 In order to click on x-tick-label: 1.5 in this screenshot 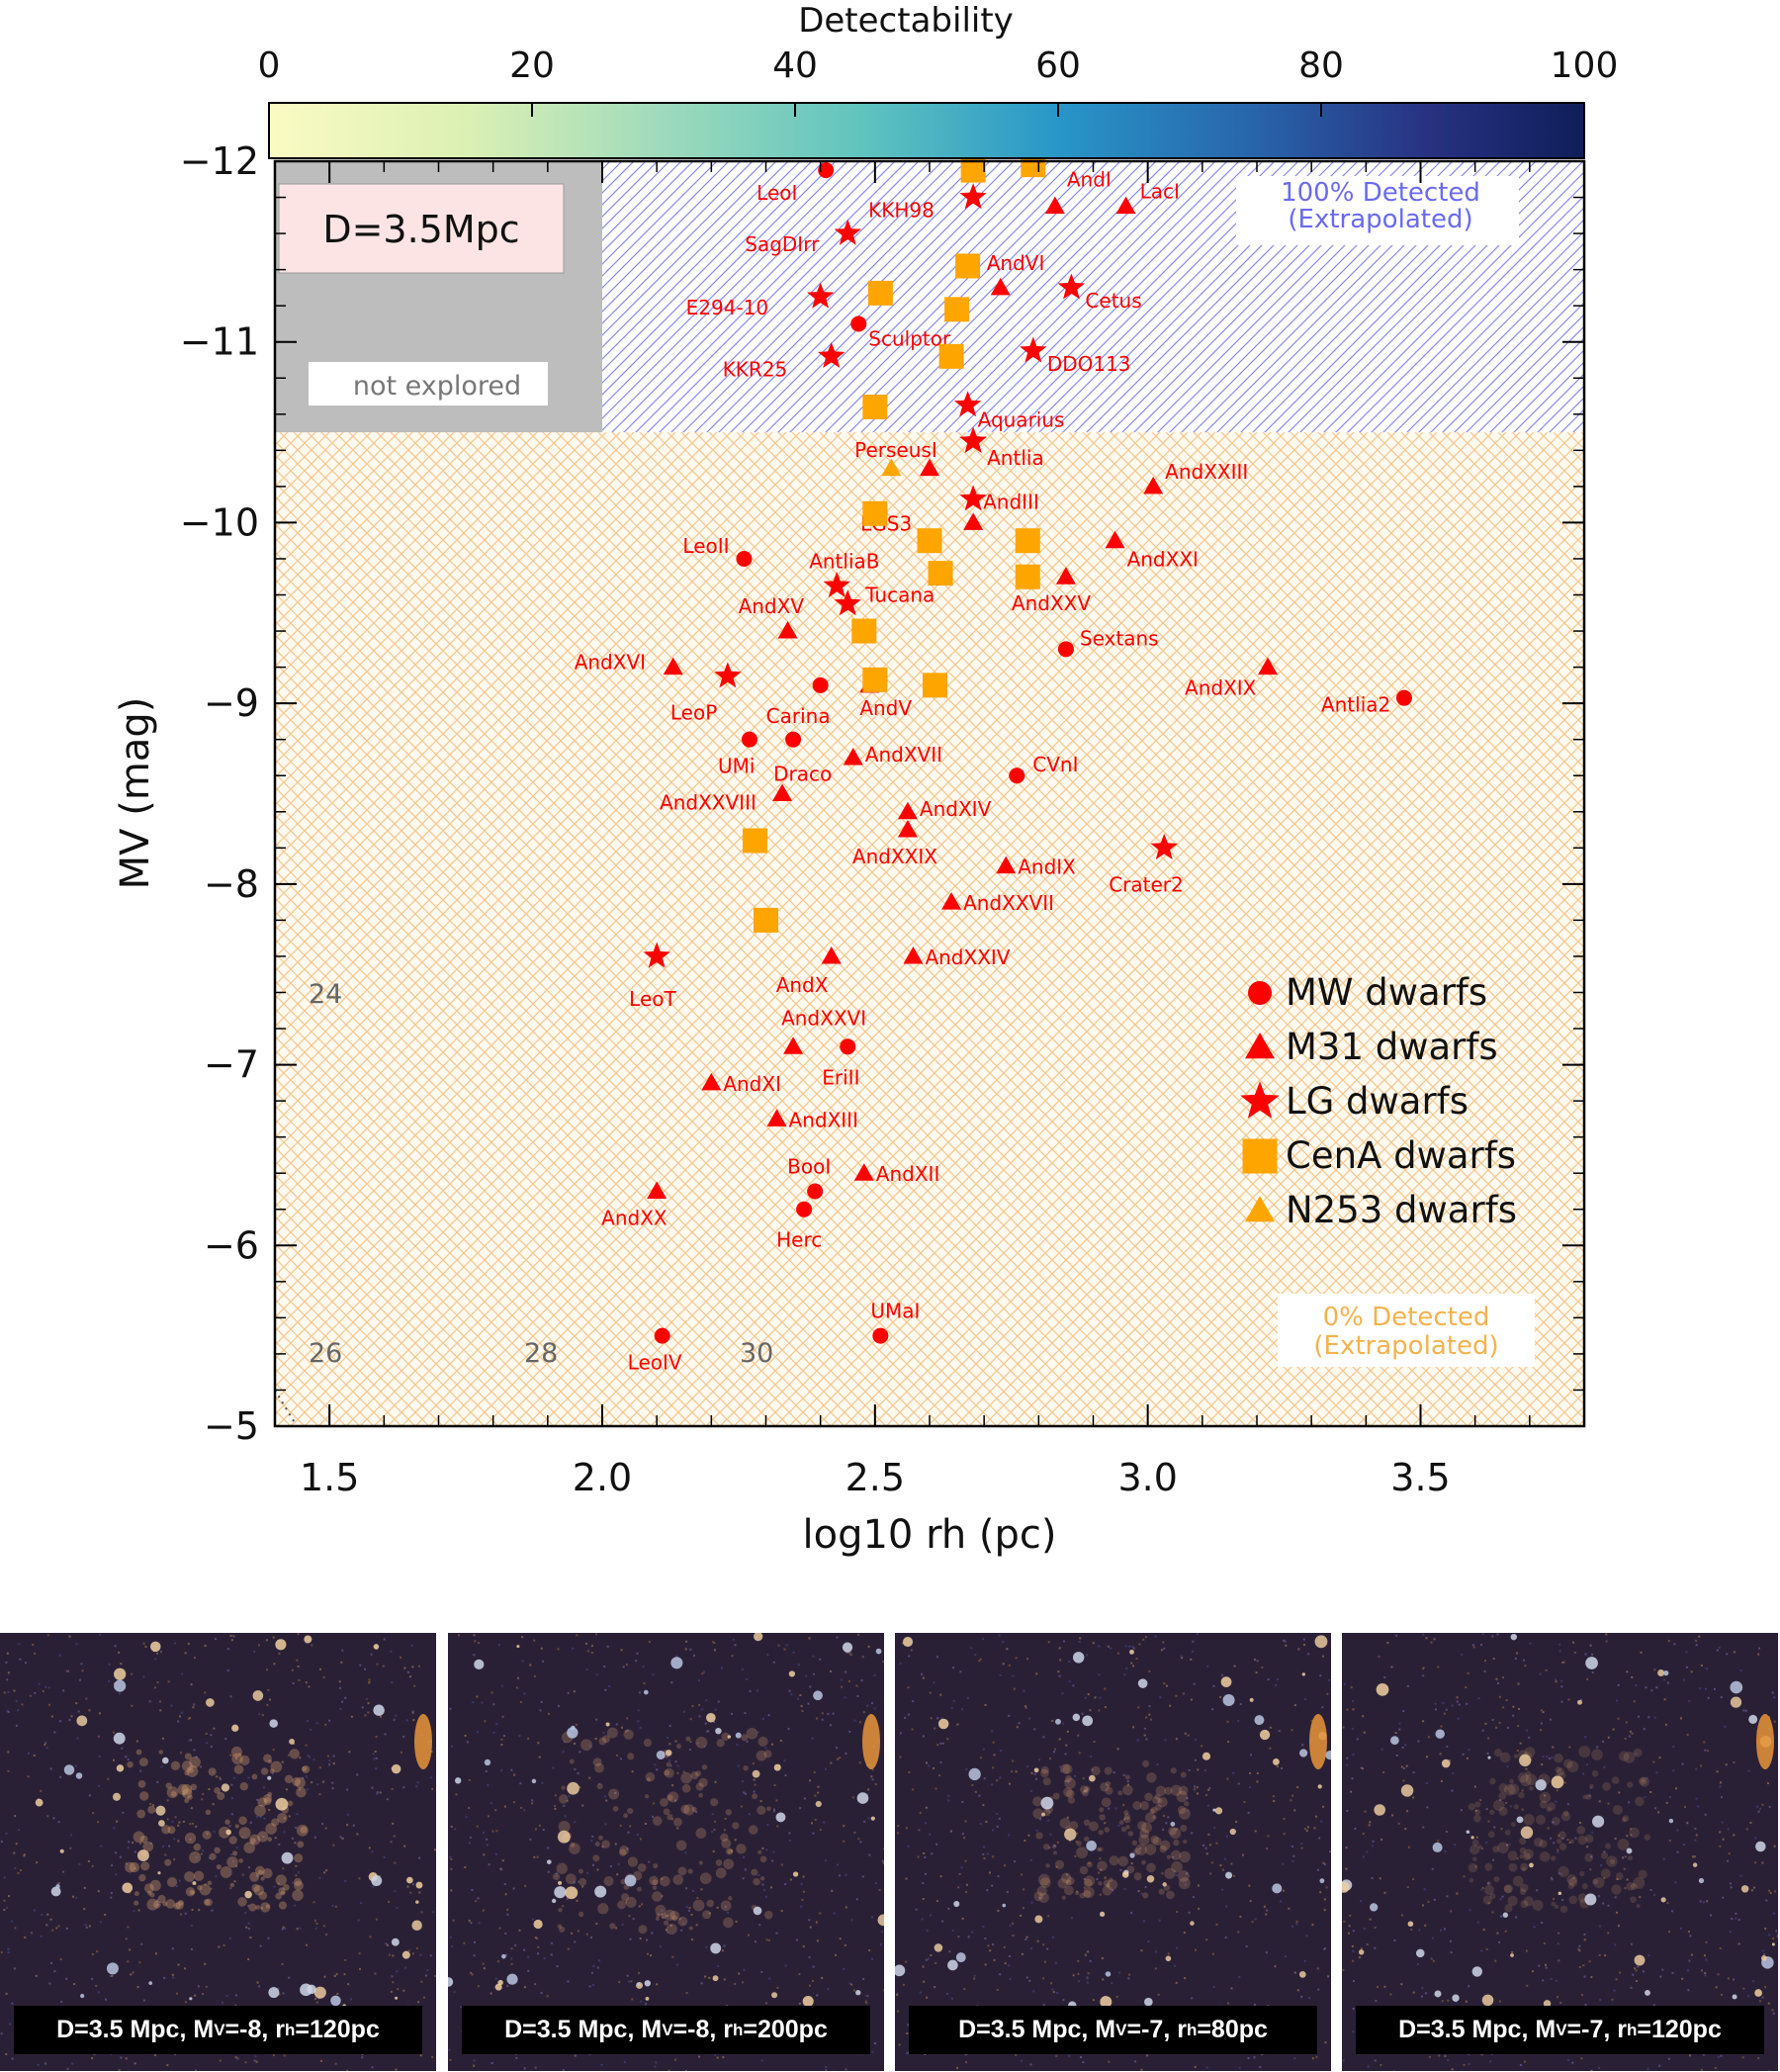, I will do `click(329, 1477)`.